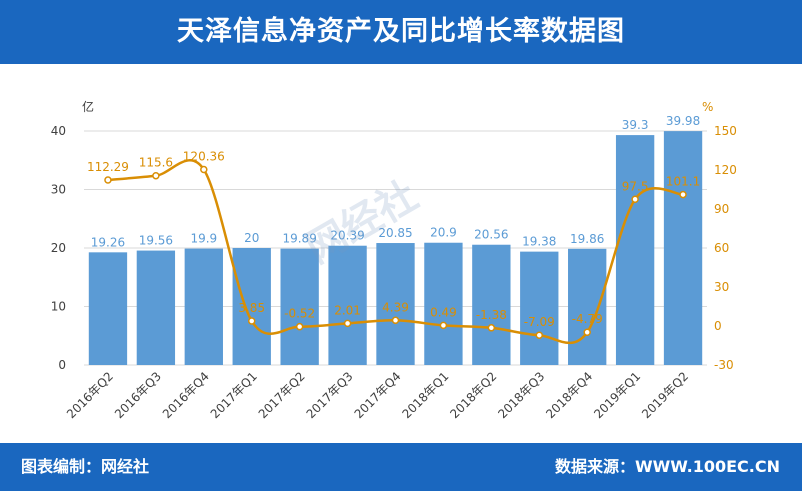 The width and height of the screenshot is (802, 491). What do you see at coordinates (683, 121) in the screenshot?
I see `bar-value-label: 39.98` at bounding box center [683, 121].